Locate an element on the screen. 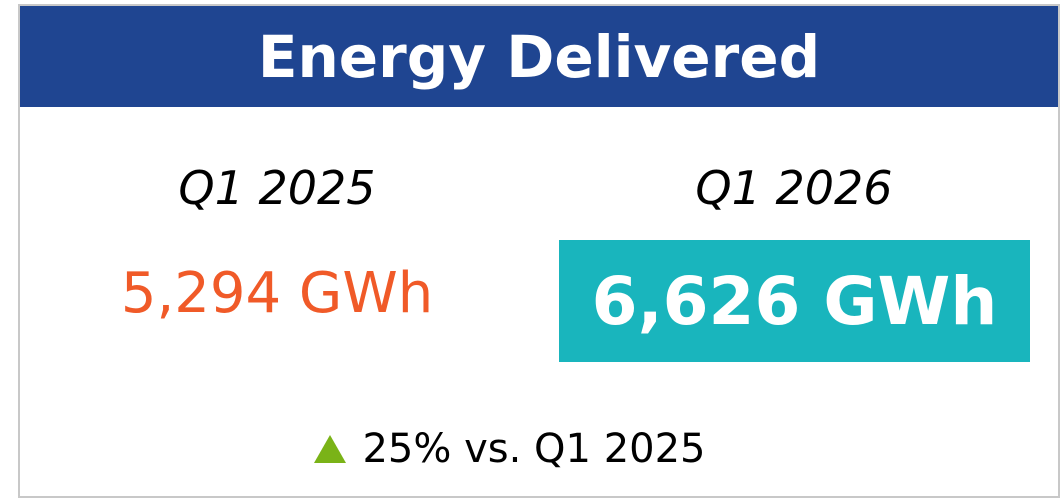 The width and height of the screenshot is (1063, 498). current-period: Q1 2026 is located at coordinates (794, 188).